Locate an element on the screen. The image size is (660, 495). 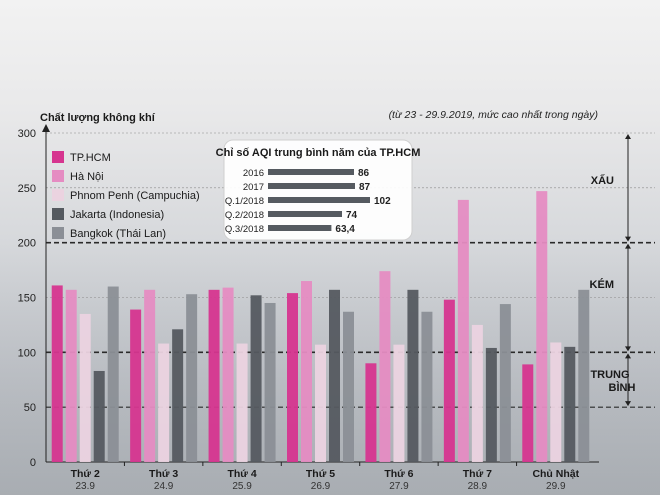
inset-value-label: 74 is located at coordinates (352, 215).